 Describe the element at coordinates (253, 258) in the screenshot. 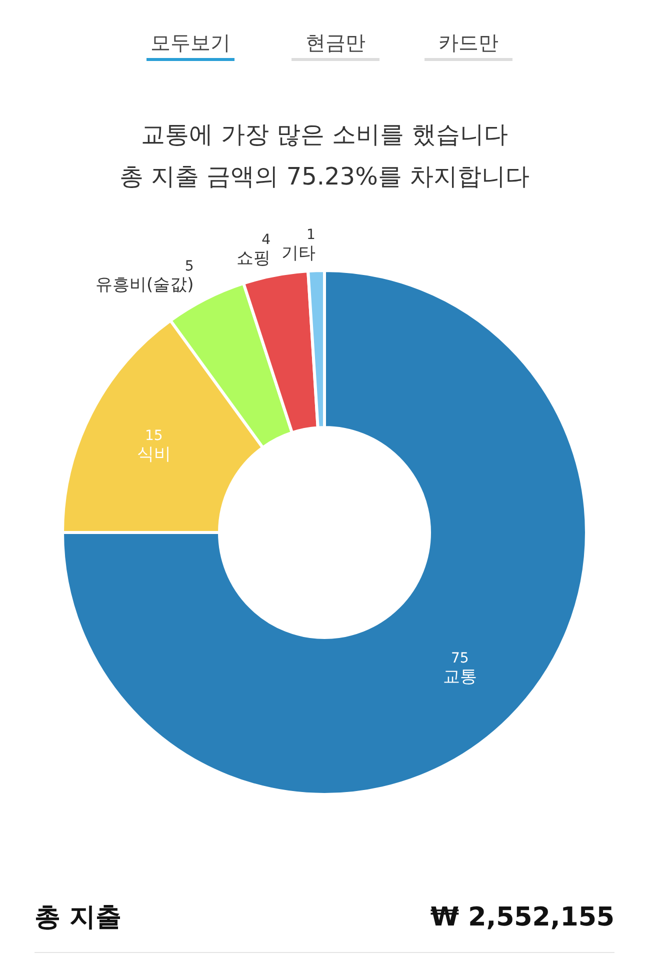

I see `slice-label: 쇼핑` at that location.